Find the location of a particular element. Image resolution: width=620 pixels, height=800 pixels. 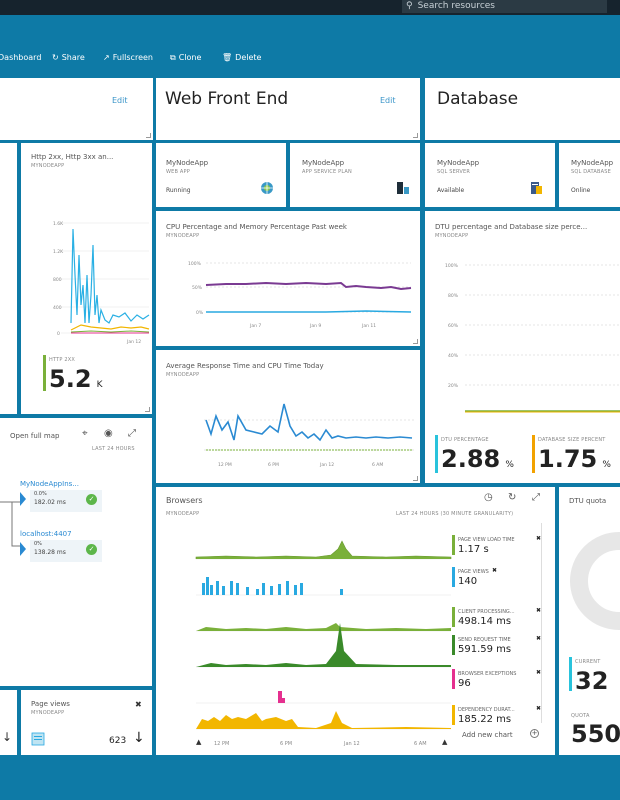

y-tick: 100% is located at coordinates (452, 266).